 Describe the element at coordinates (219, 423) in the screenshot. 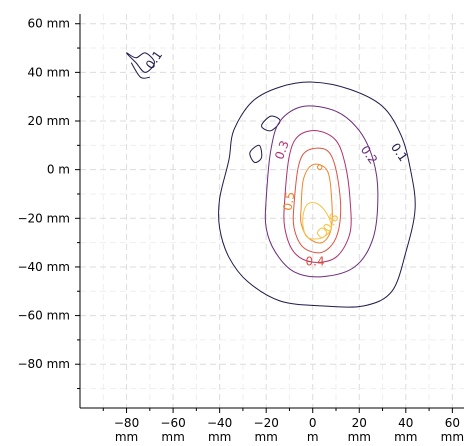

I see `x-tick-value: −40` at that location.